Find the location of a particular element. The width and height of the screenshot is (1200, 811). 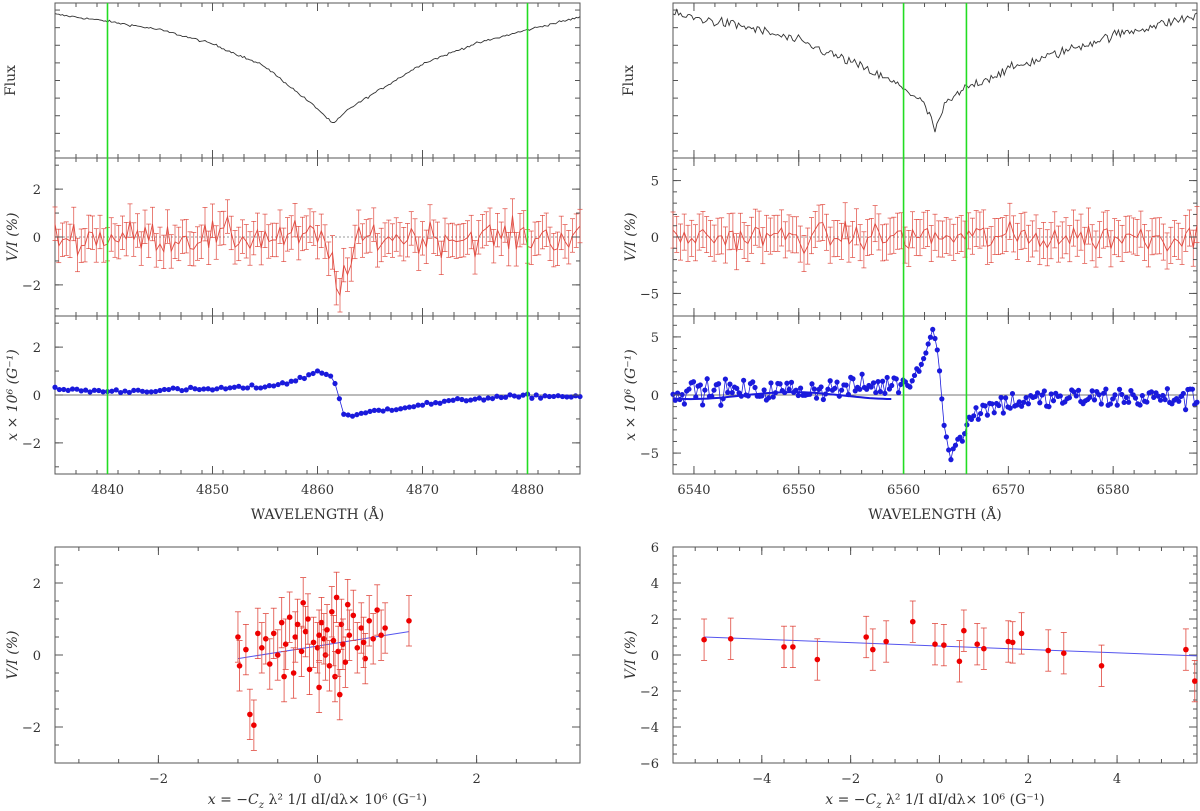

halpha-flux-frame is located at coordinates (935, 80).